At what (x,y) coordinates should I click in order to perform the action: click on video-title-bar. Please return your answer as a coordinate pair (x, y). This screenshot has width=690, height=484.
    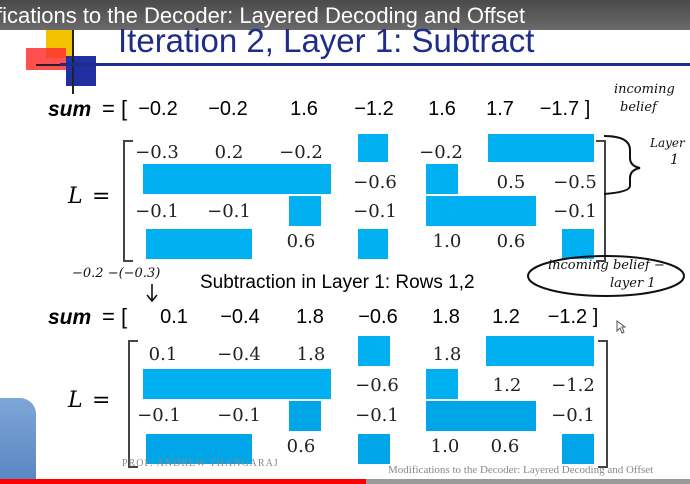
    Looking at the image, I should click on (345, 15).